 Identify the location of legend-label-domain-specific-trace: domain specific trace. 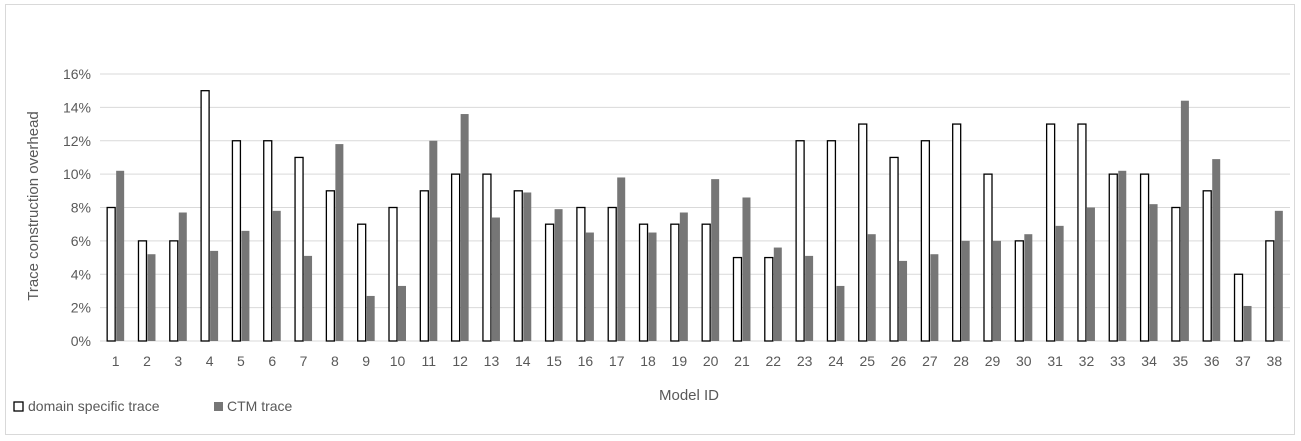
(94, 406).